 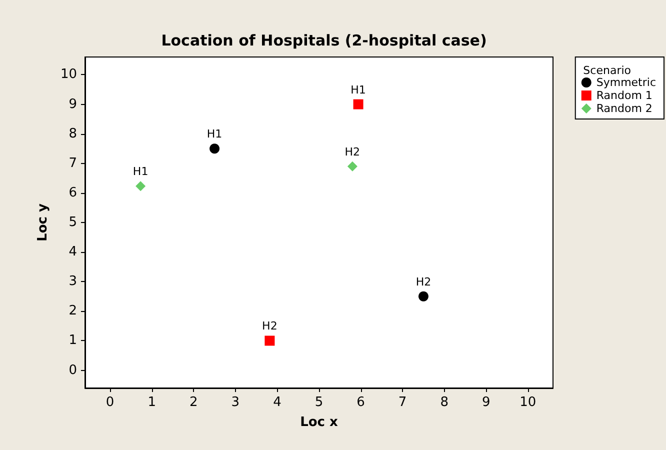 I want to click on x-tick-label: 9, so click(x=486, y=402).